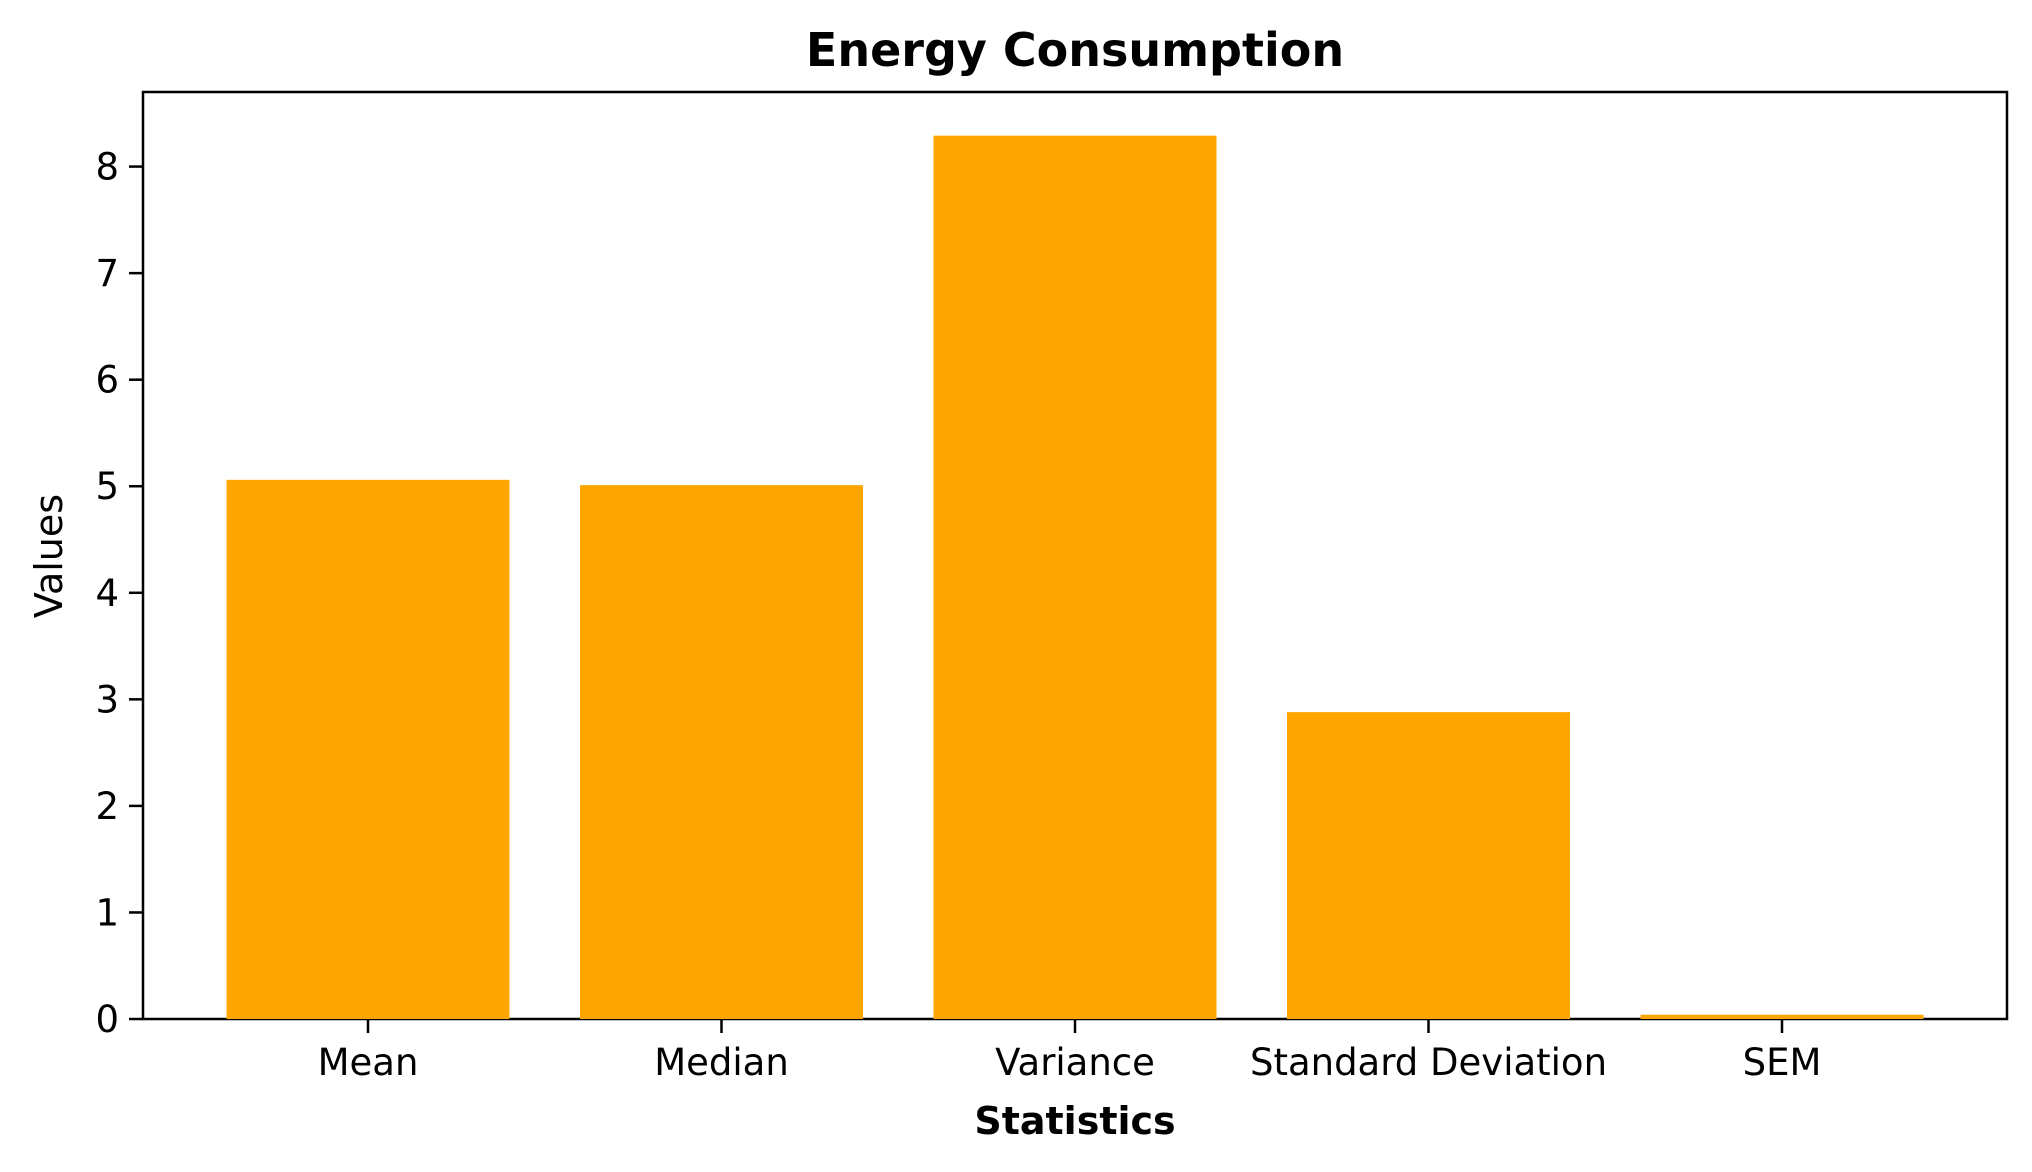 Image resolution: width=2032 pixels, height=1172 pixels. What do you see at coordinates (721, 752) in the screenshot?
I see `bar-median` at bounding box center [721, 752].